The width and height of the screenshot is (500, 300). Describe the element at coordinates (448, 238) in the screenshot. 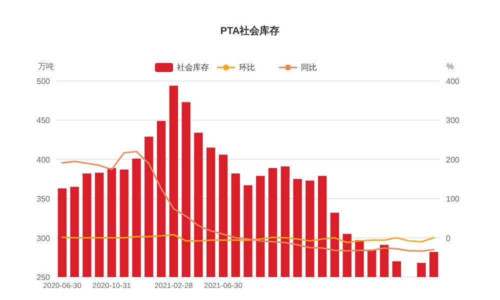

I see `y2-tick-label: 0` at that location.